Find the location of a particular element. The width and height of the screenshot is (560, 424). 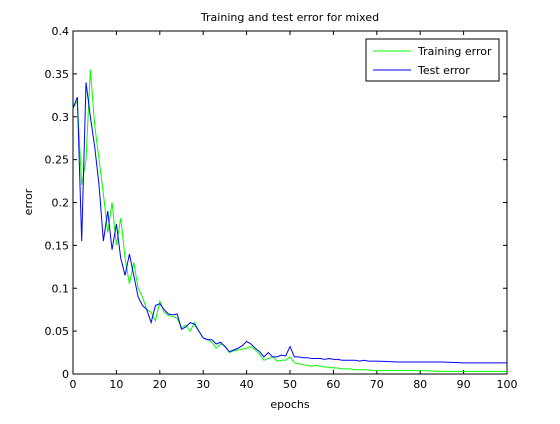

y-tick-label: 0.2 is located at coordinates (61, 203).